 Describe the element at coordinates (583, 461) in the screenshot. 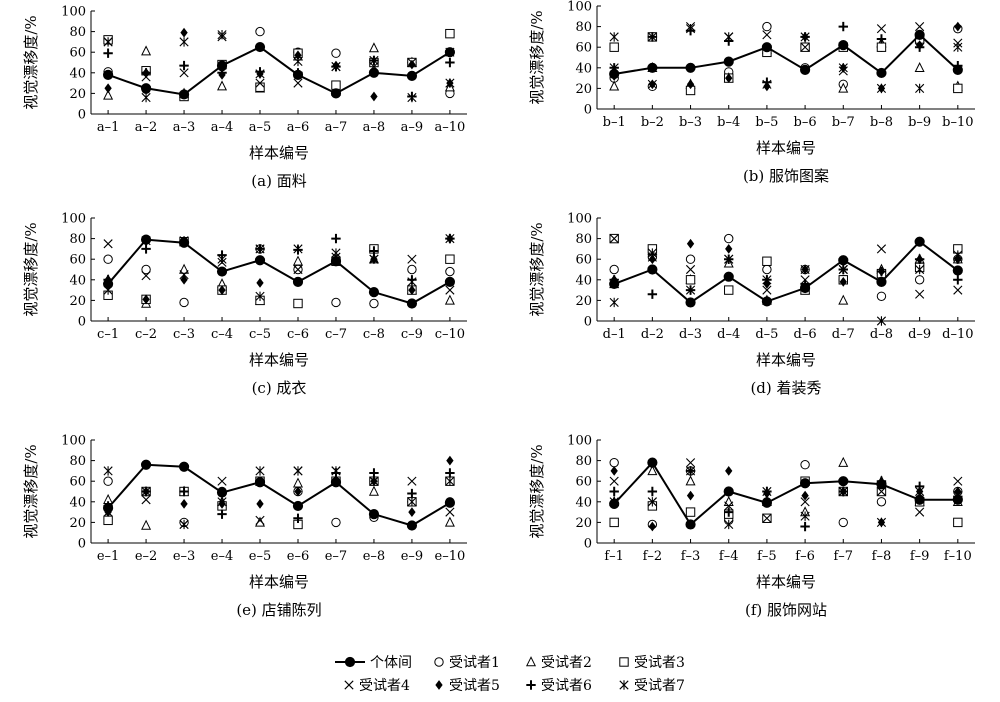

I see `y-tick-label: 80` at that location.